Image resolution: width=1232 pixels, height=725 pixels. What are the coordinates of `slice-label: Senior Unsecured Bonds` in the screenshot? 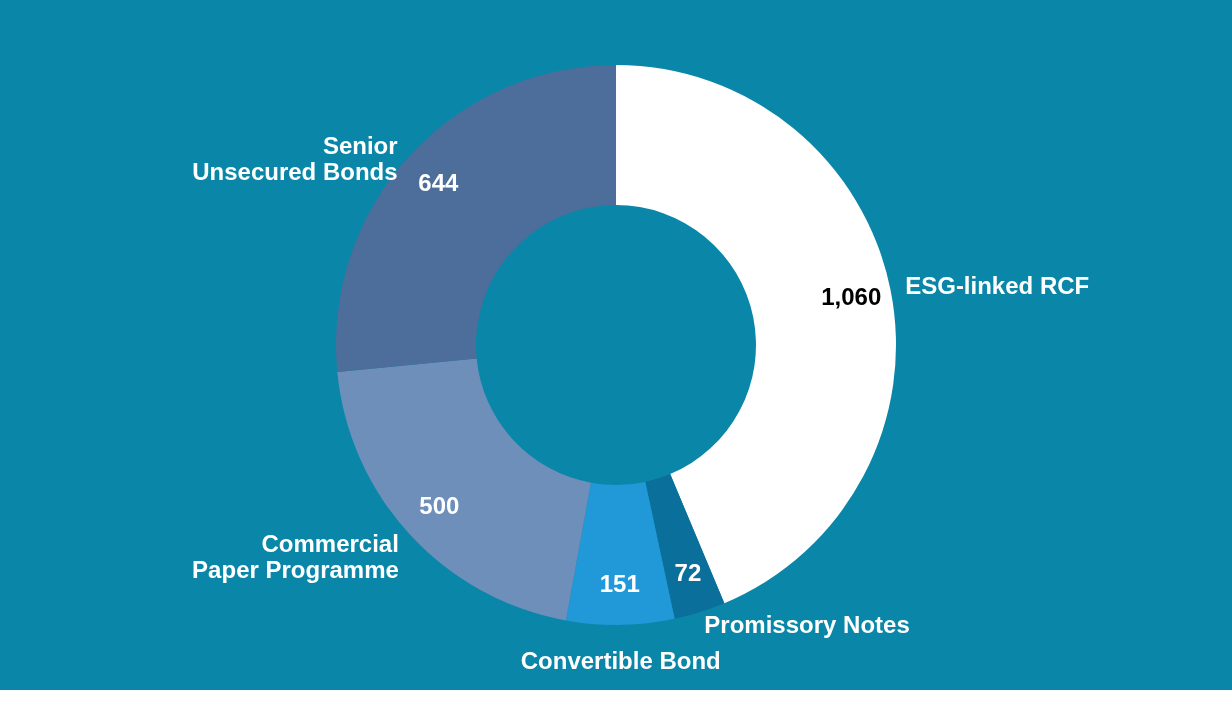 It's located at (295, 158).